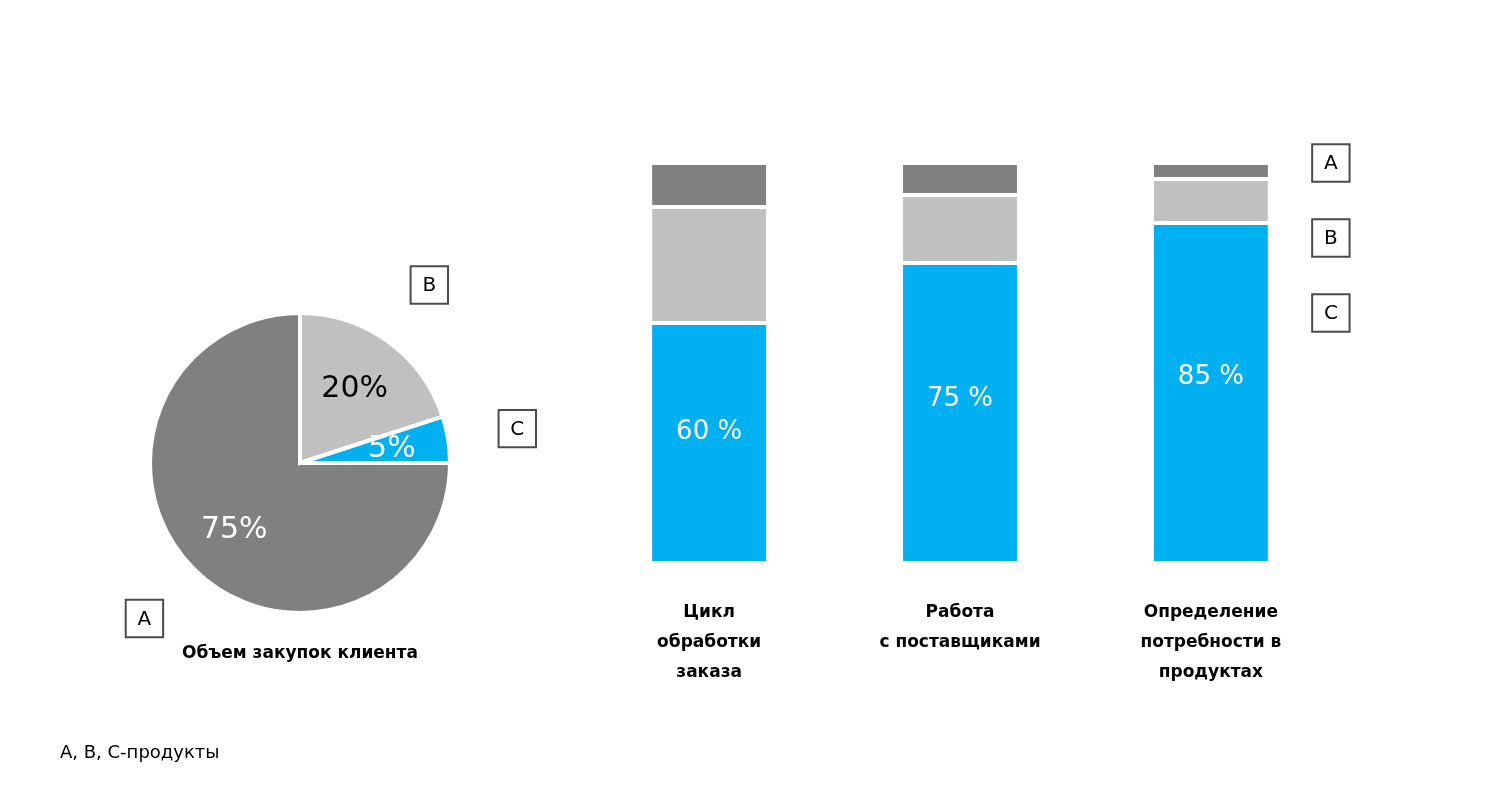  What do you see at coordinates (300, 652) in the screenshot?
I see `text: Объем закупок клиента` at bounding box center [300, 652].